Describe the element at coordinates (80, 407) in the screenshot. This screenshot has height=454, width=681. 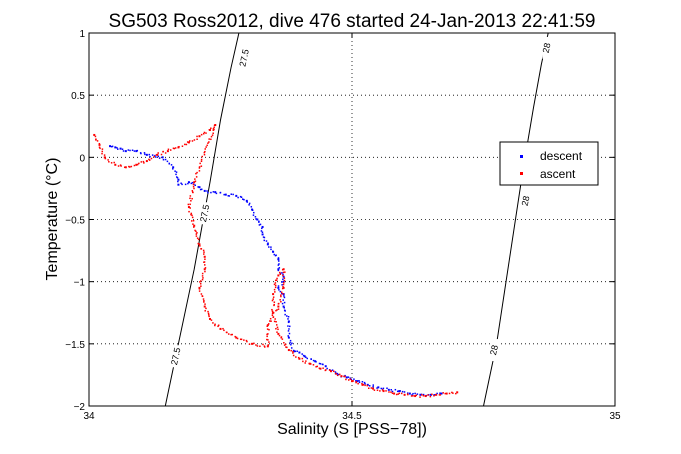
I see `y-tick-label: −2` at that location.